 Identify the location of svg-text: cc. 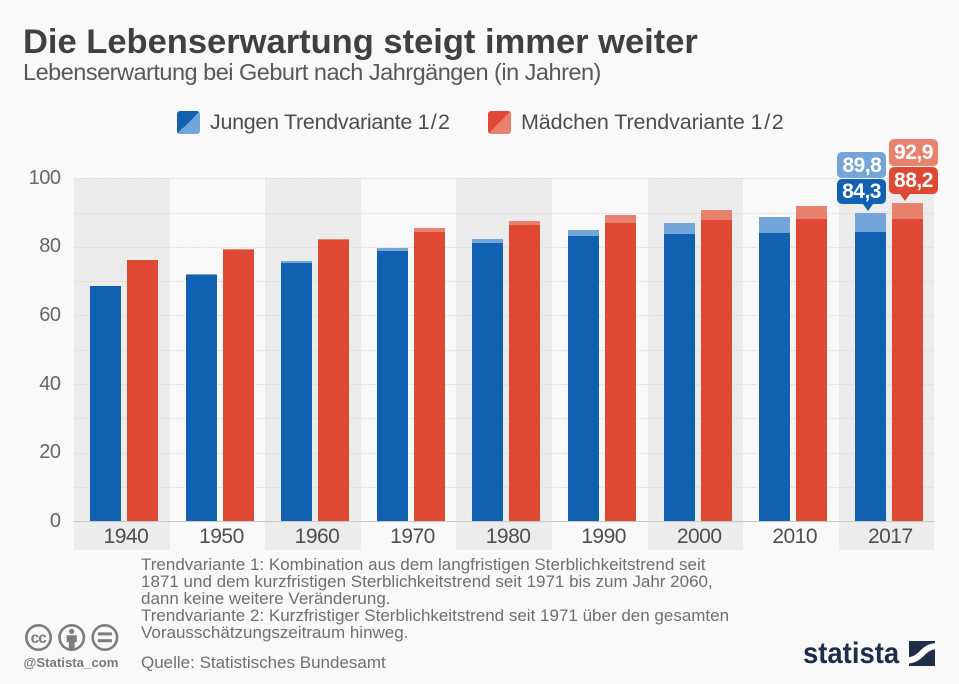
(39, 638).